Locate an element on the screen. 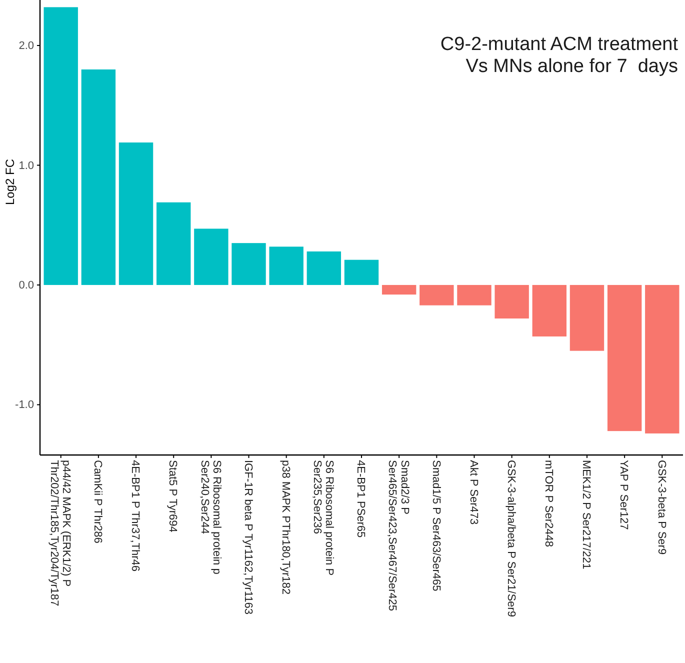 This screenshot has width=685, height=663. y-tick-label: 0.0 is located at coordinates (26, 285).